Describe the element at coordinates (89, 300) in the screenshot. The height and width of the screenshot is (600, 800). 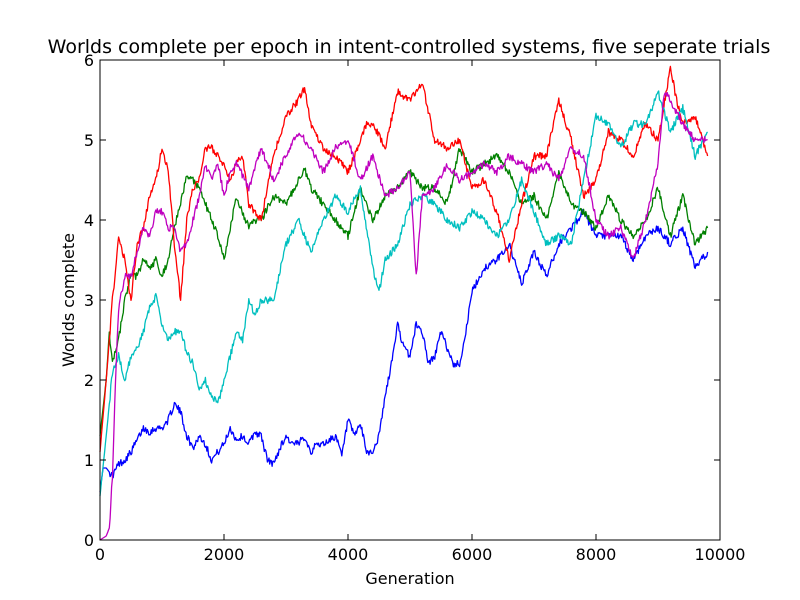
I see `y-tick-label: 3` at that location.